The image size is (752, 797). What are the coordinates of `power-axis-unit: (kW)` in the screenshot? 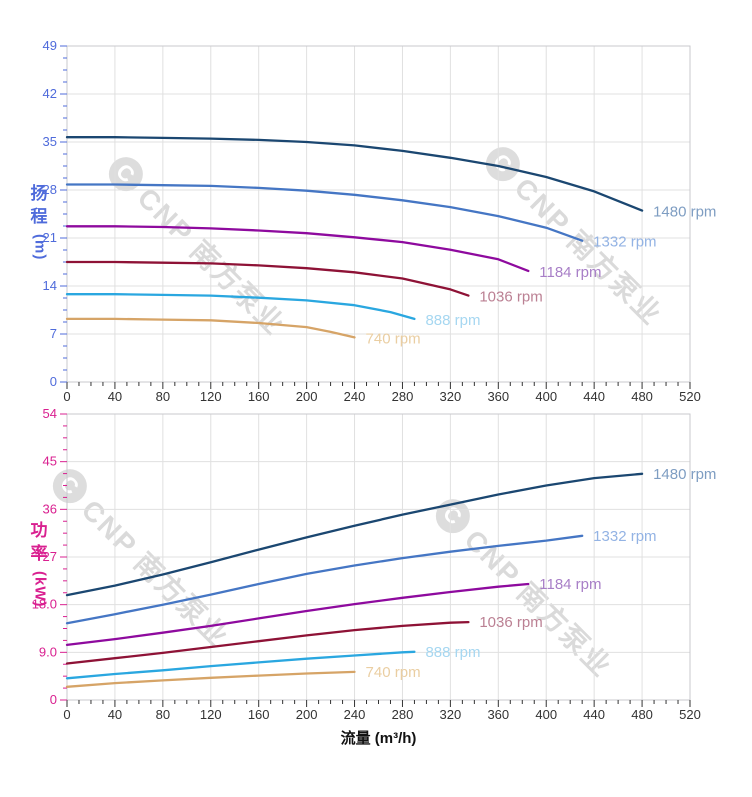 It's located at (40, 589).